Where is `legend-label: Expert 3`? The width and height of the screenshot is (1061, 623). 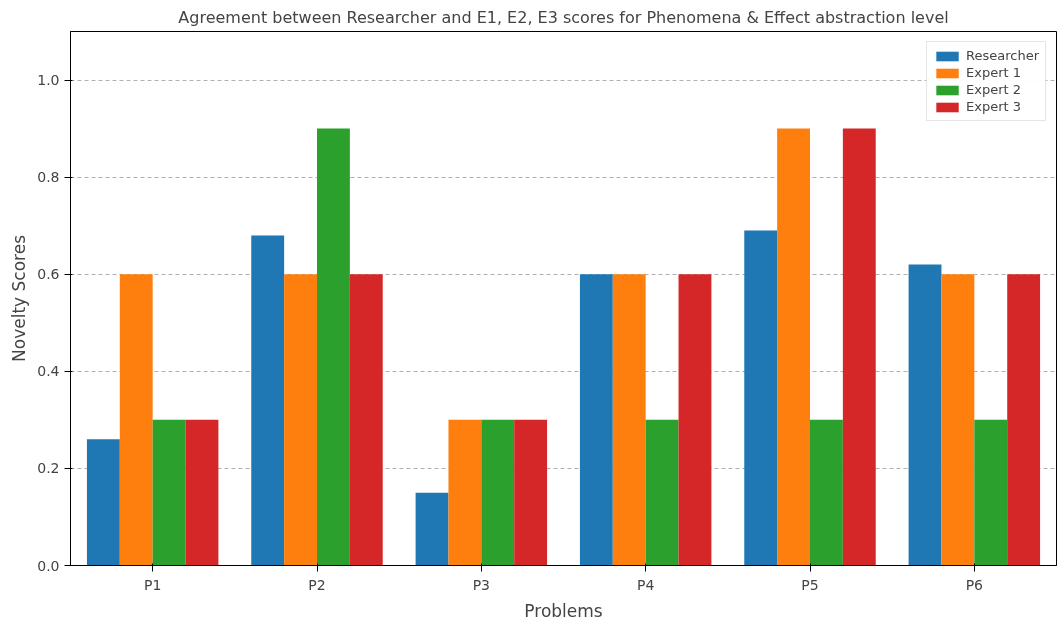 legend-label: Expert 3 is located at coordinates (994, 106).